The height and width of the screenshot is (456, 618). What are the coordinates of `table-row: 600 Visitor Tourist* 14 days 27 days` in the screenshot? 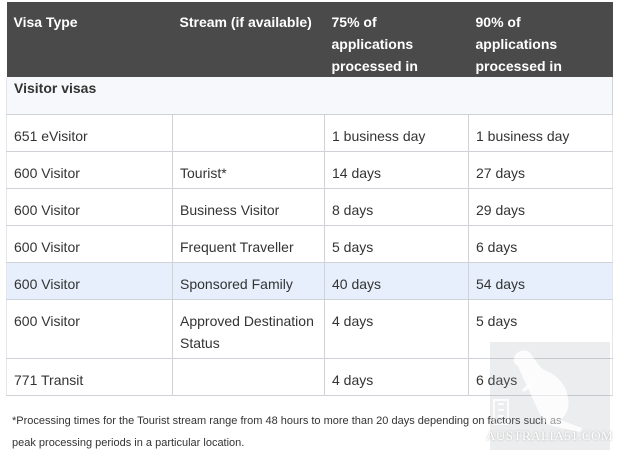 It's located at (309, 170).